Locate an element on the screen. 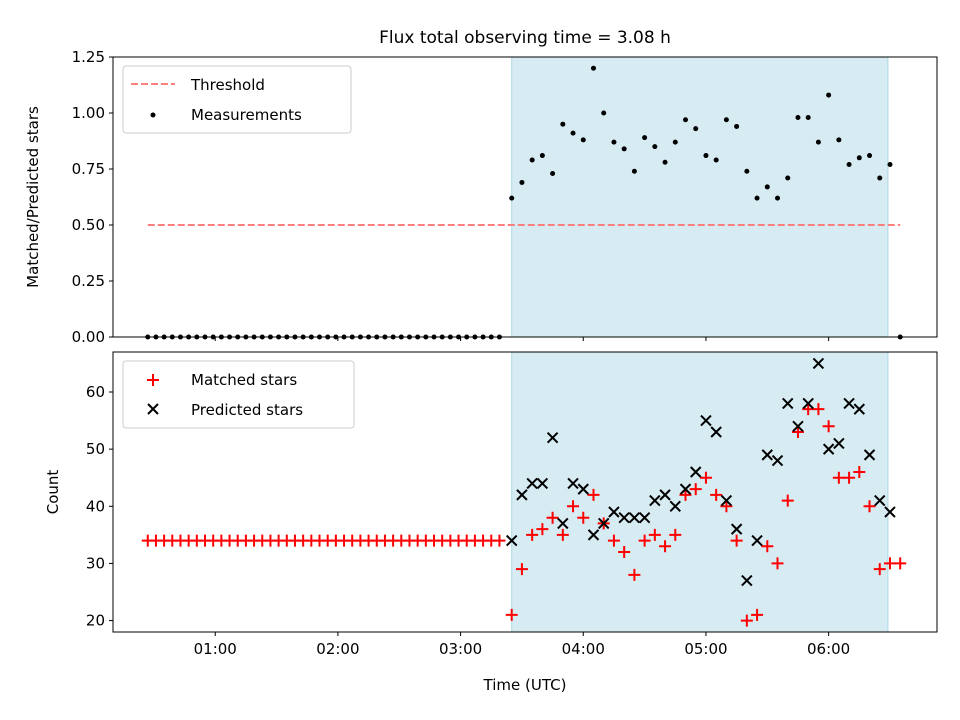  x-tick-label: 06:00 is located at coordinates (828, 649).